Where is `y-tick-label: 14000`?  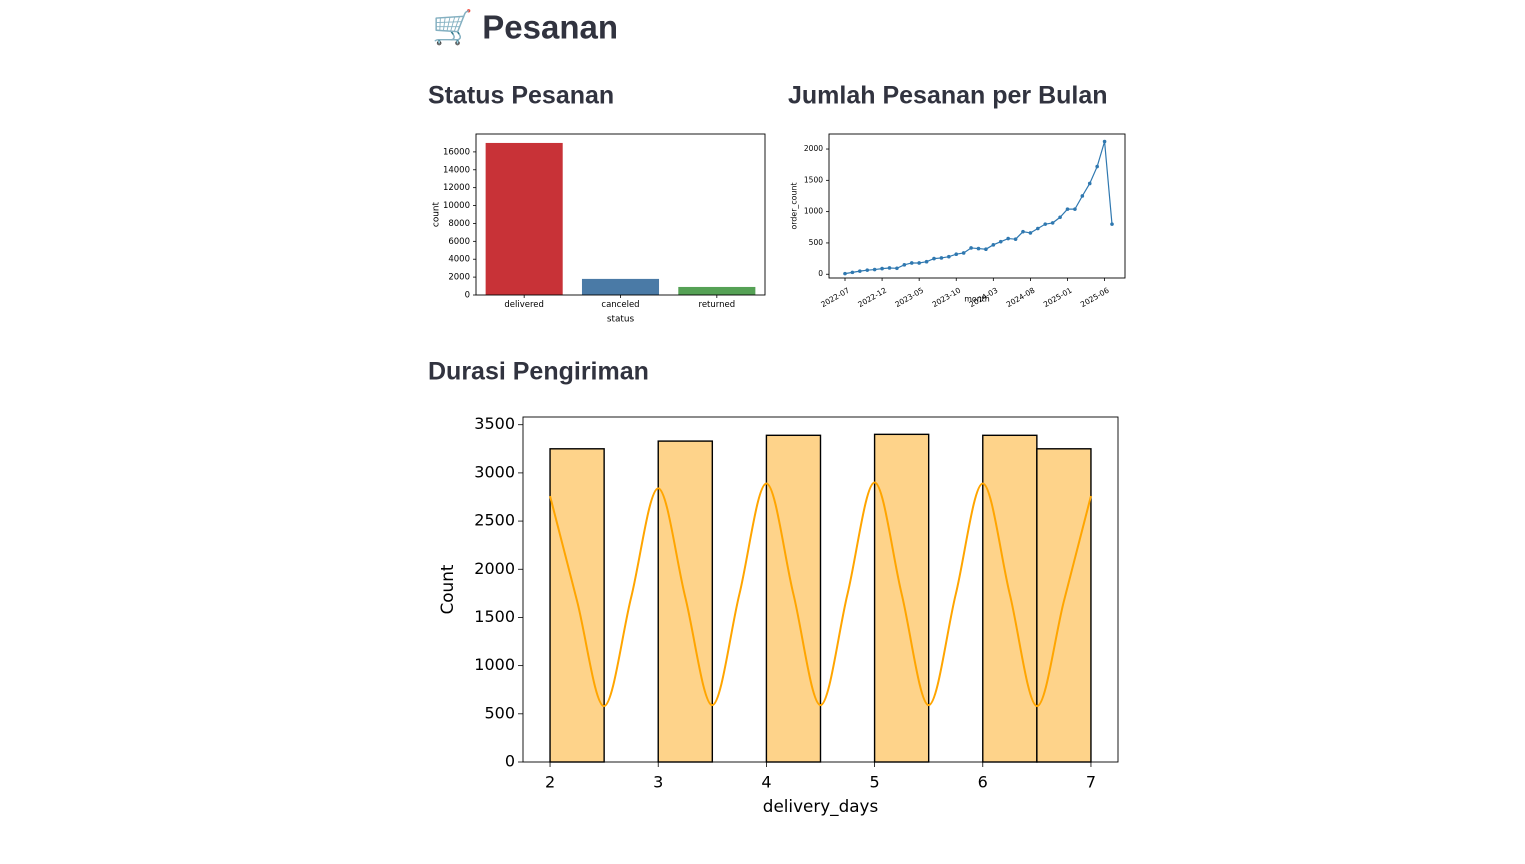
y-tick-label: 14000 is located at coordinates (456, 170).